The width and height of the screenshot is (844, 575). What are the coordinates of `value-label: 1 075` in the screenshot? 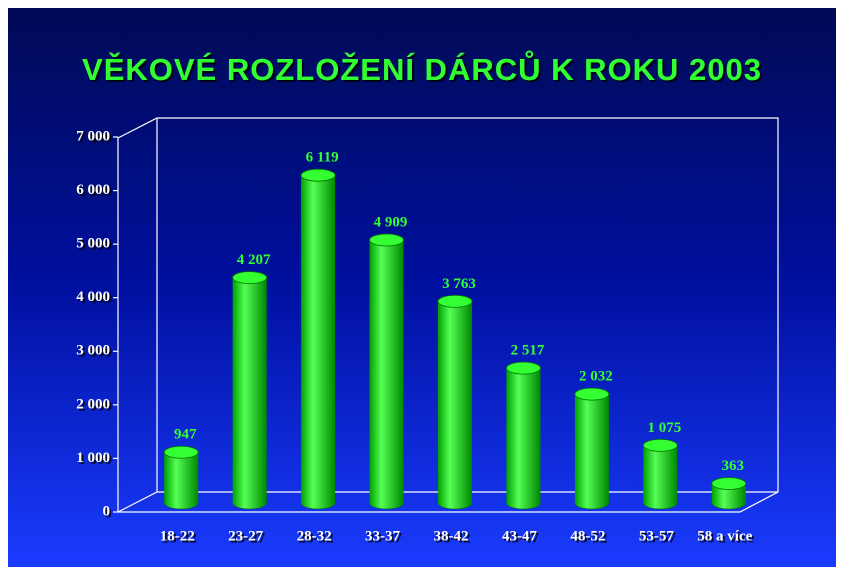 It's located at (664, 428).